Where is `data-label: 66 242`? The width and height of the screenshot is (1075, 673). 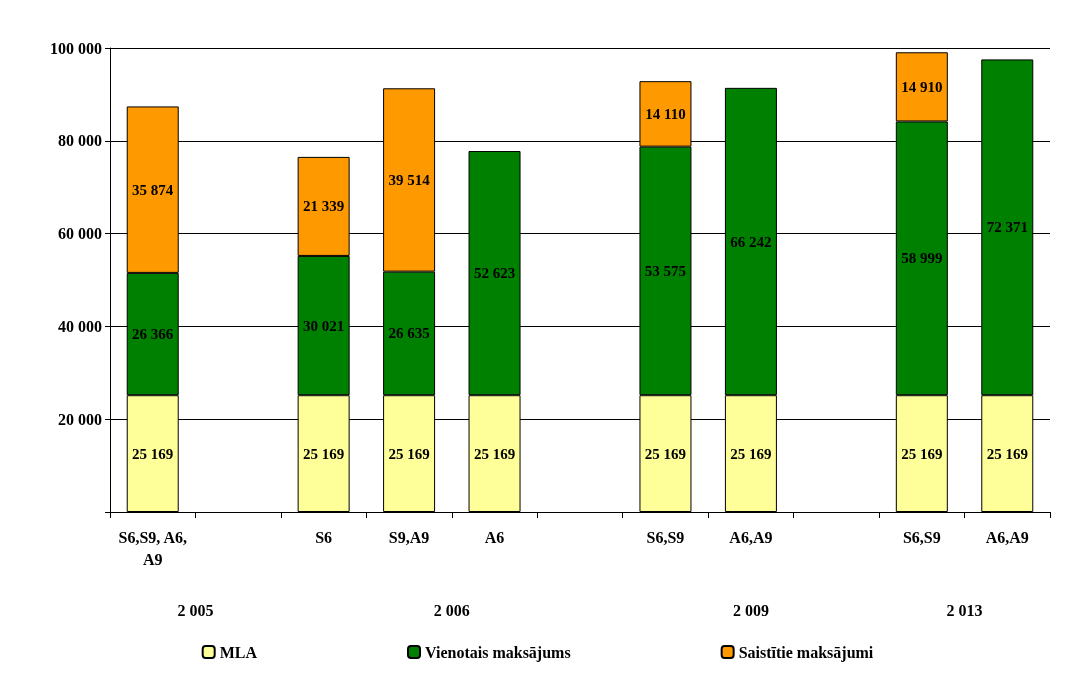 data-label: 66 242 is located at coordinates (751, 241).